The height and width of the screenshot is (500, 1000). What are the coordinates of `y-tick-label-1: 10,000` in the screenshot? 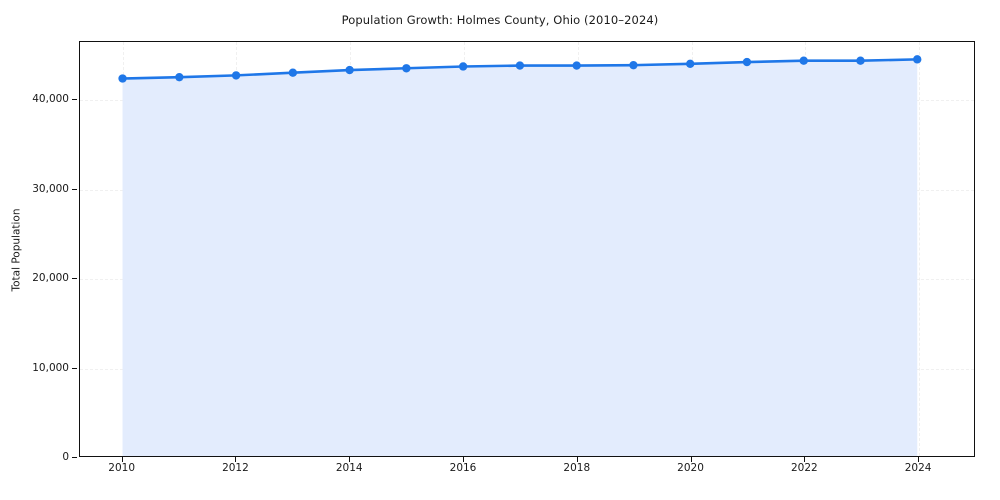 It's located at (50, 367).